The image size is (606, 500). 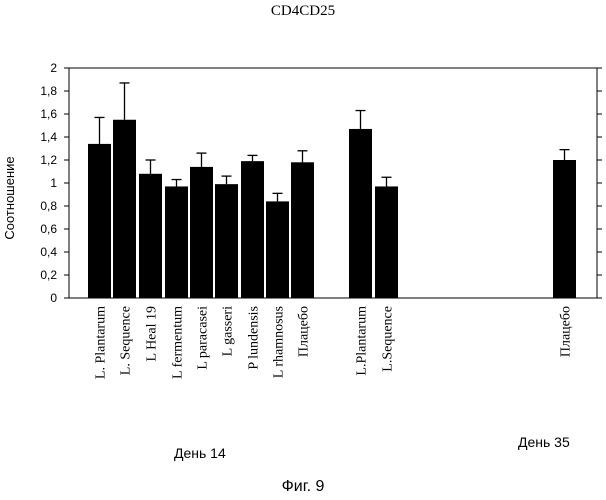 I want to click on category-label: L.Plantarum, so click(x=362, y=341).